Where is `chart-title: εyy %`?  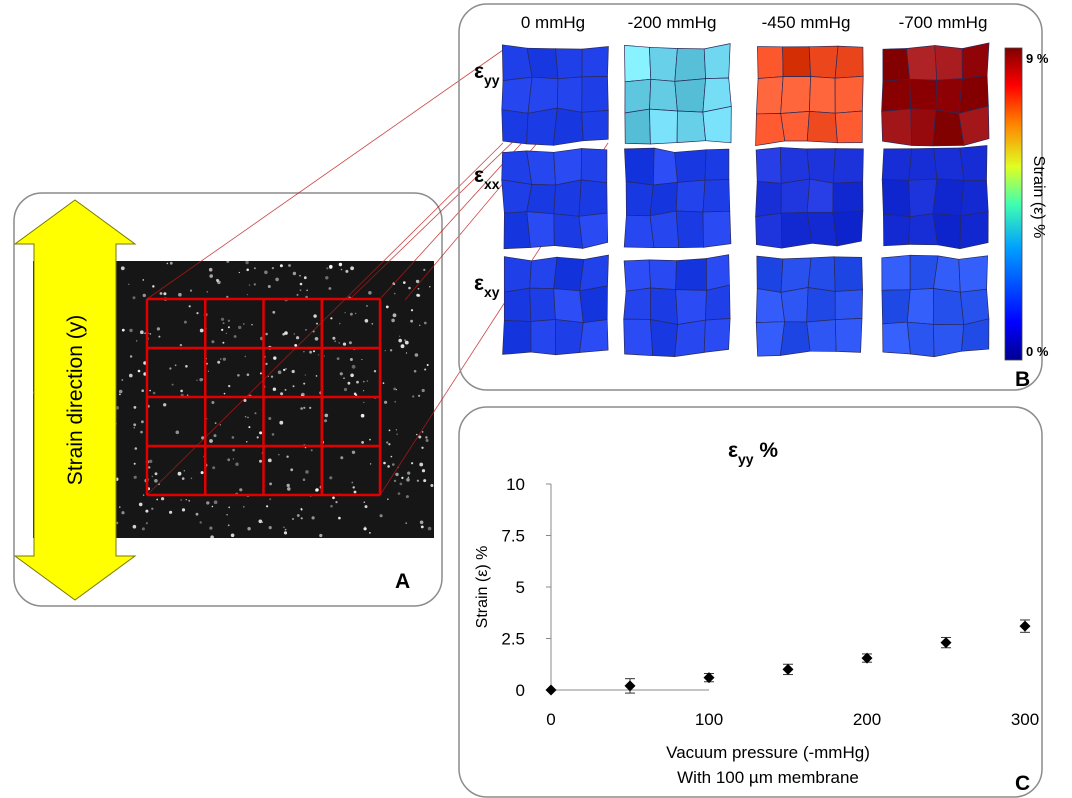 chart-title: εyy % is located at coordinates (753, 453).